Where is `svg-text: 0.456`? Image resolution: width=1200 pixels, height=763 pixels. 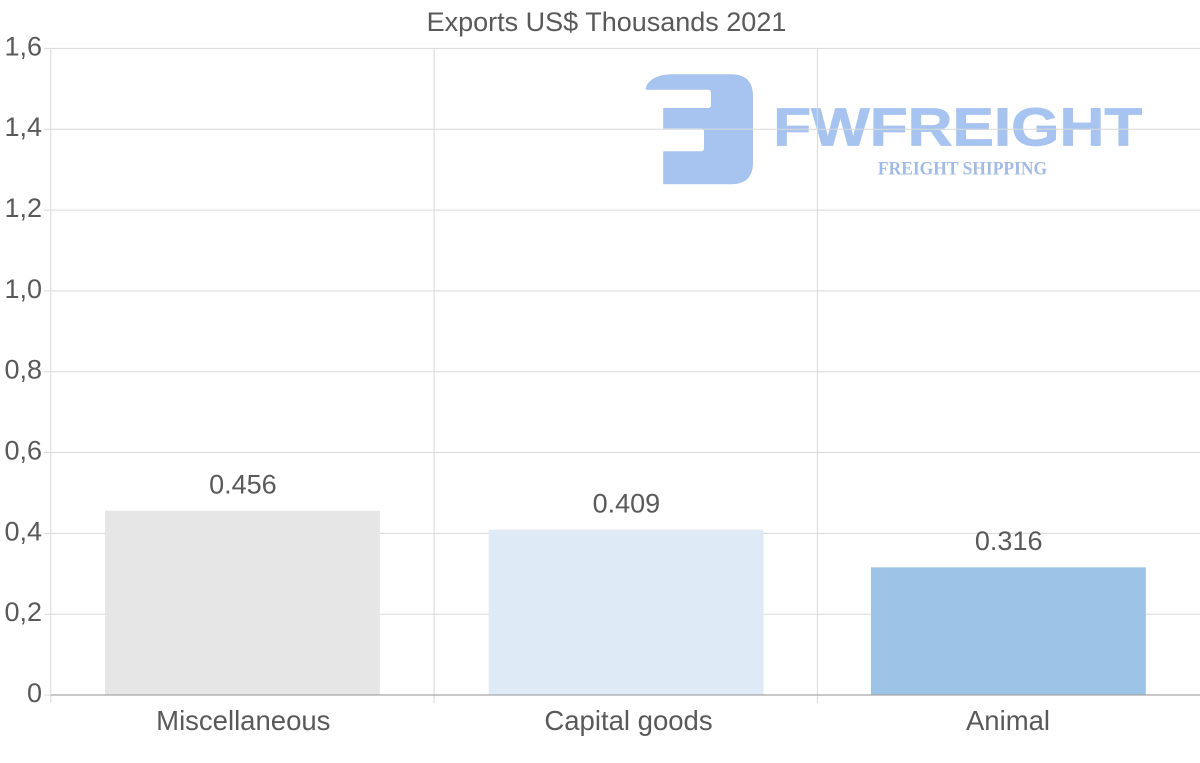
svg-text: 0.456 is located at coordinates (243, 484).